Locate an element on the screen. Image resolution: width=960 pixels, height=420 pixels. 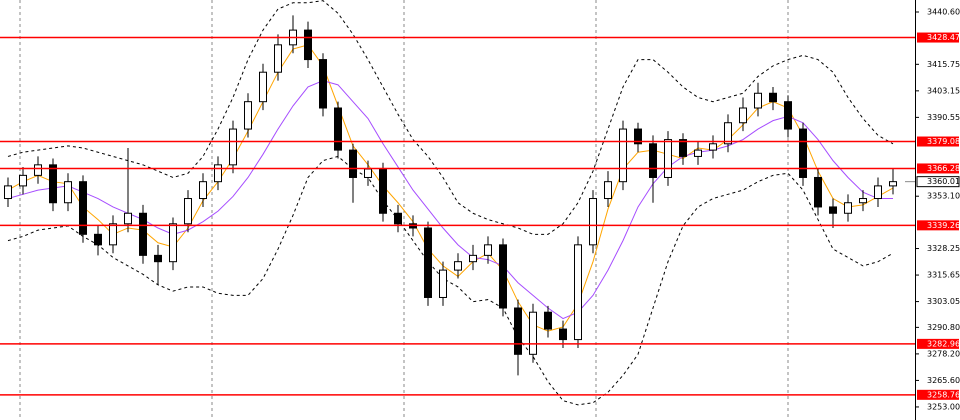
level-label: 3258.76 is located at coordinates (943, 394).